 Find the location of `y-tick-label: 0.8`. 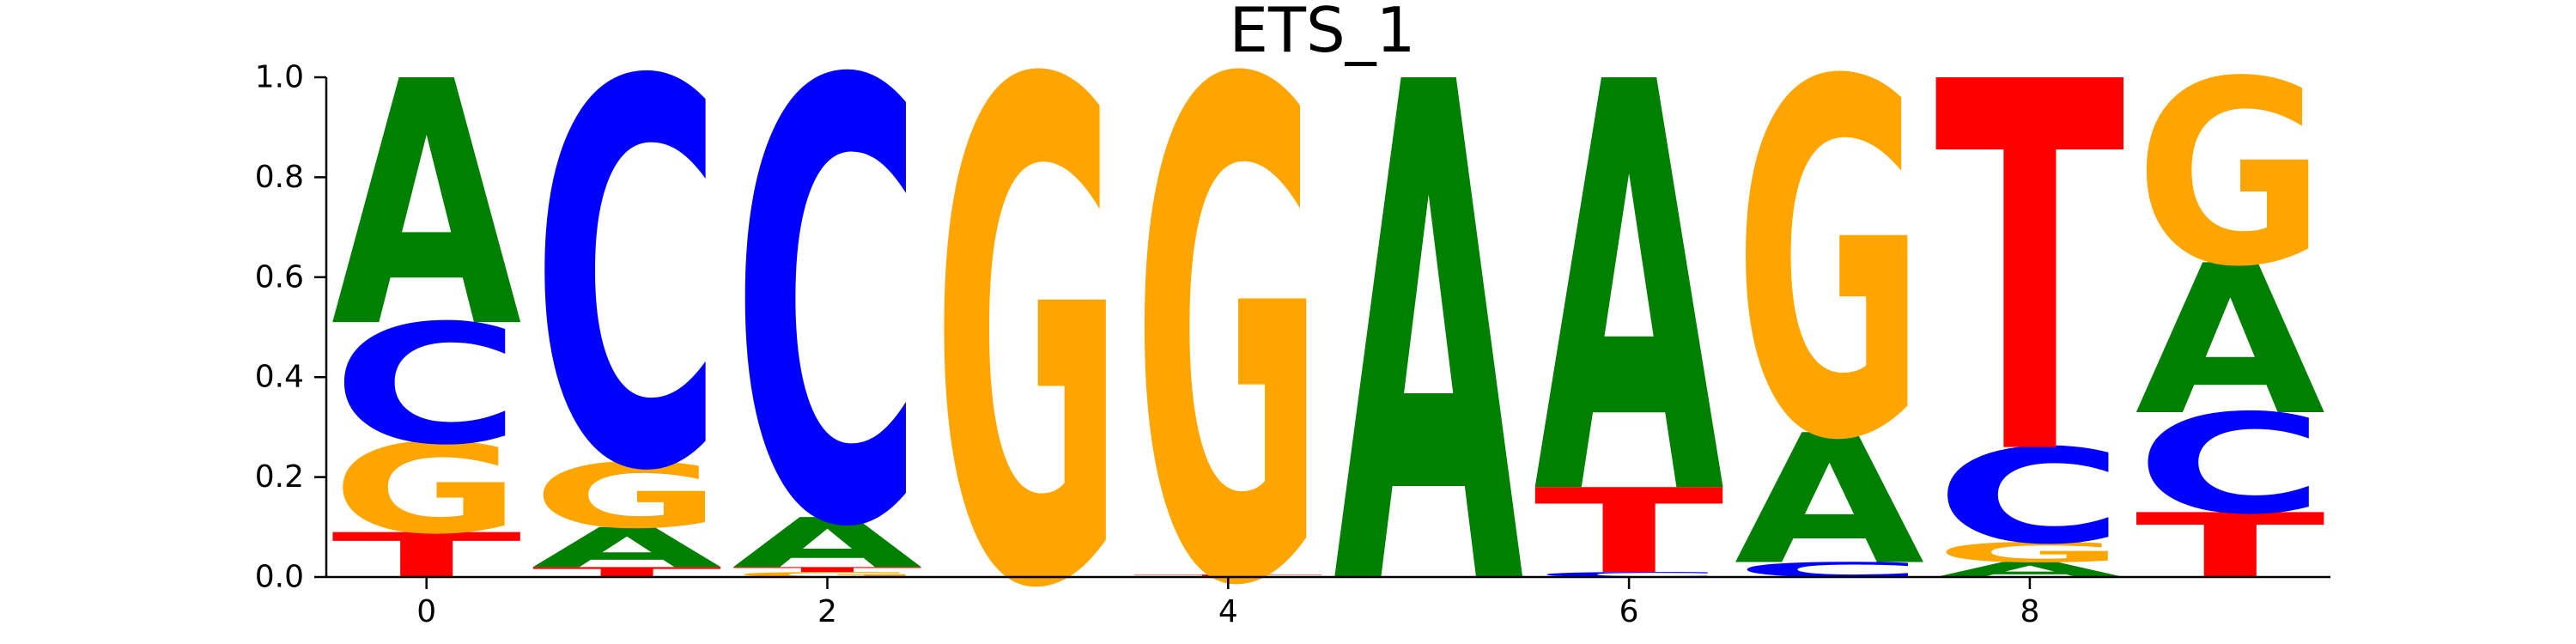

y-tick-label: 0.8 is located at coordinates (280, 177).